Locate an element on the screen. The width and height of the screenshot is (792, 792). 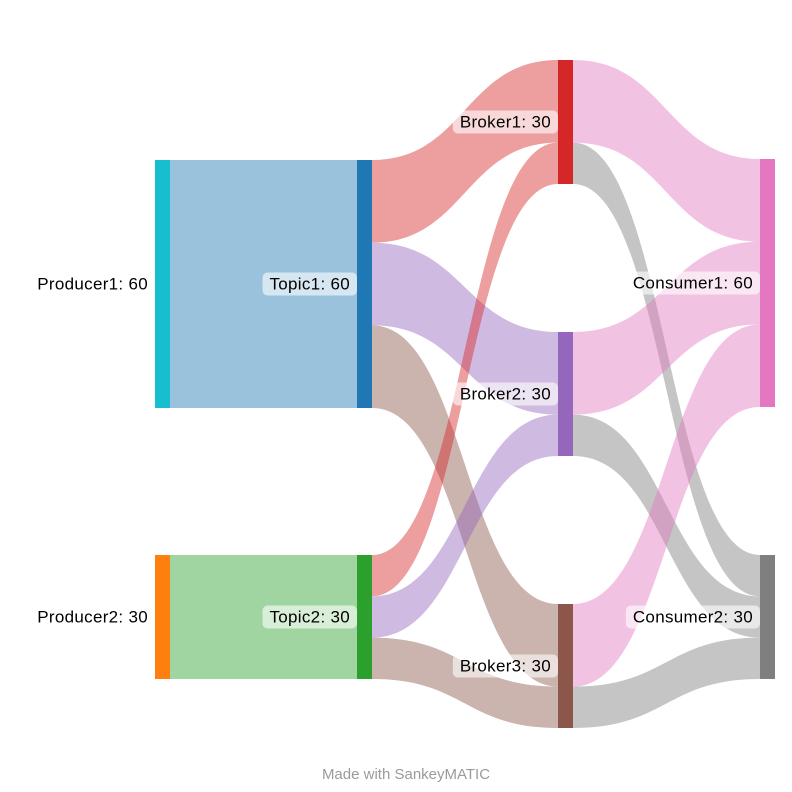
label-broker2: Broker2: 30 is located at coordinates (505, 394).